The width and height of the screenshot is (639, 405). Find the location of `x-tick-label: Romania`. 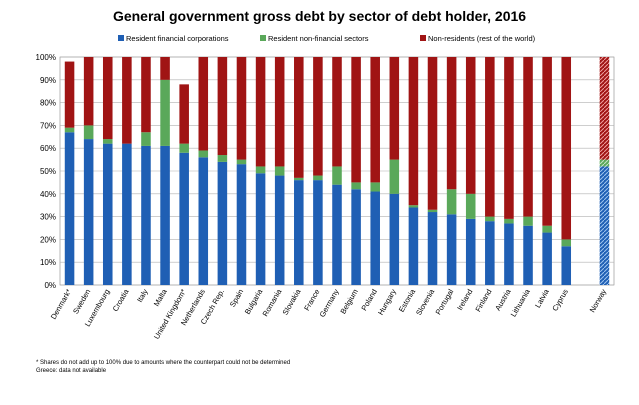

x-tick-label: Romania is located at coordinates (272, 302).